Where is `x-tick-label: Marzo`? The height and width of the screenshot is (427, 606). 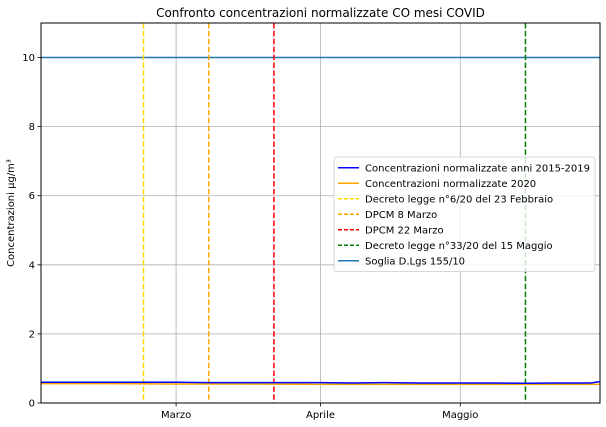 x-tick-label: Marzo is located at coordinates (176, 415).